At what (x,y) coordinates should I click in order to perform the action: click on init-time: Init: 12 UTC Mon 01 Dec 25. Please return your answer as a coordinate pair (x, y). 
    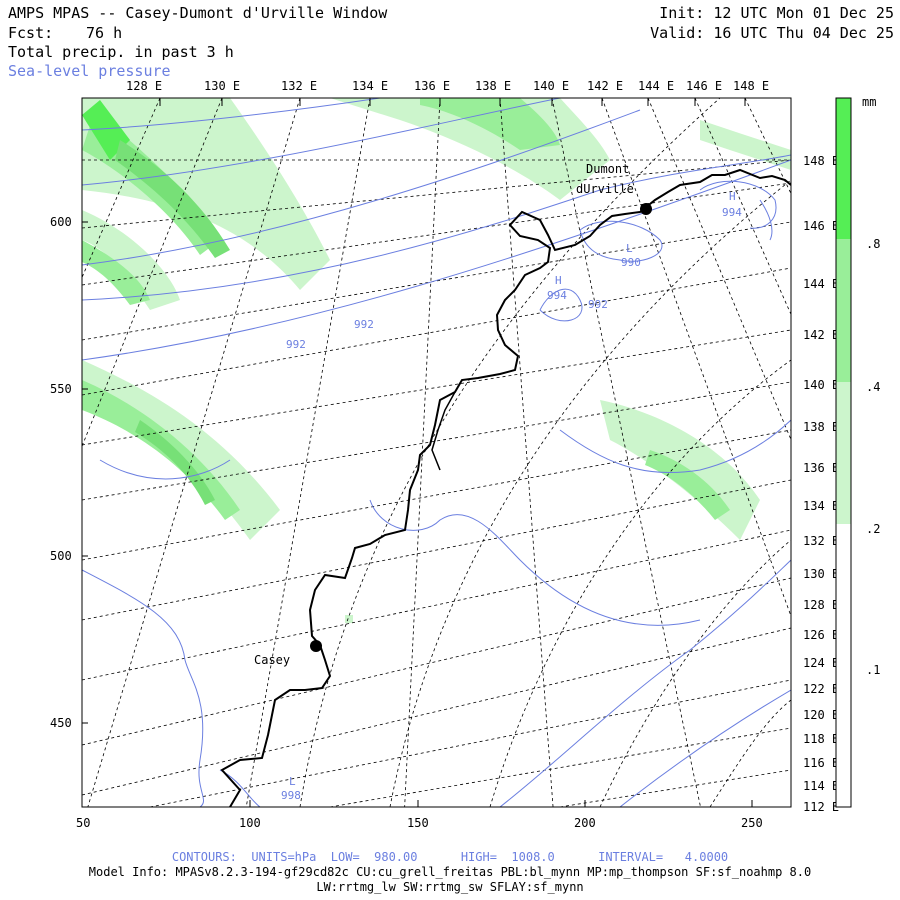
    Looking at the image, I should click on (776, 13).